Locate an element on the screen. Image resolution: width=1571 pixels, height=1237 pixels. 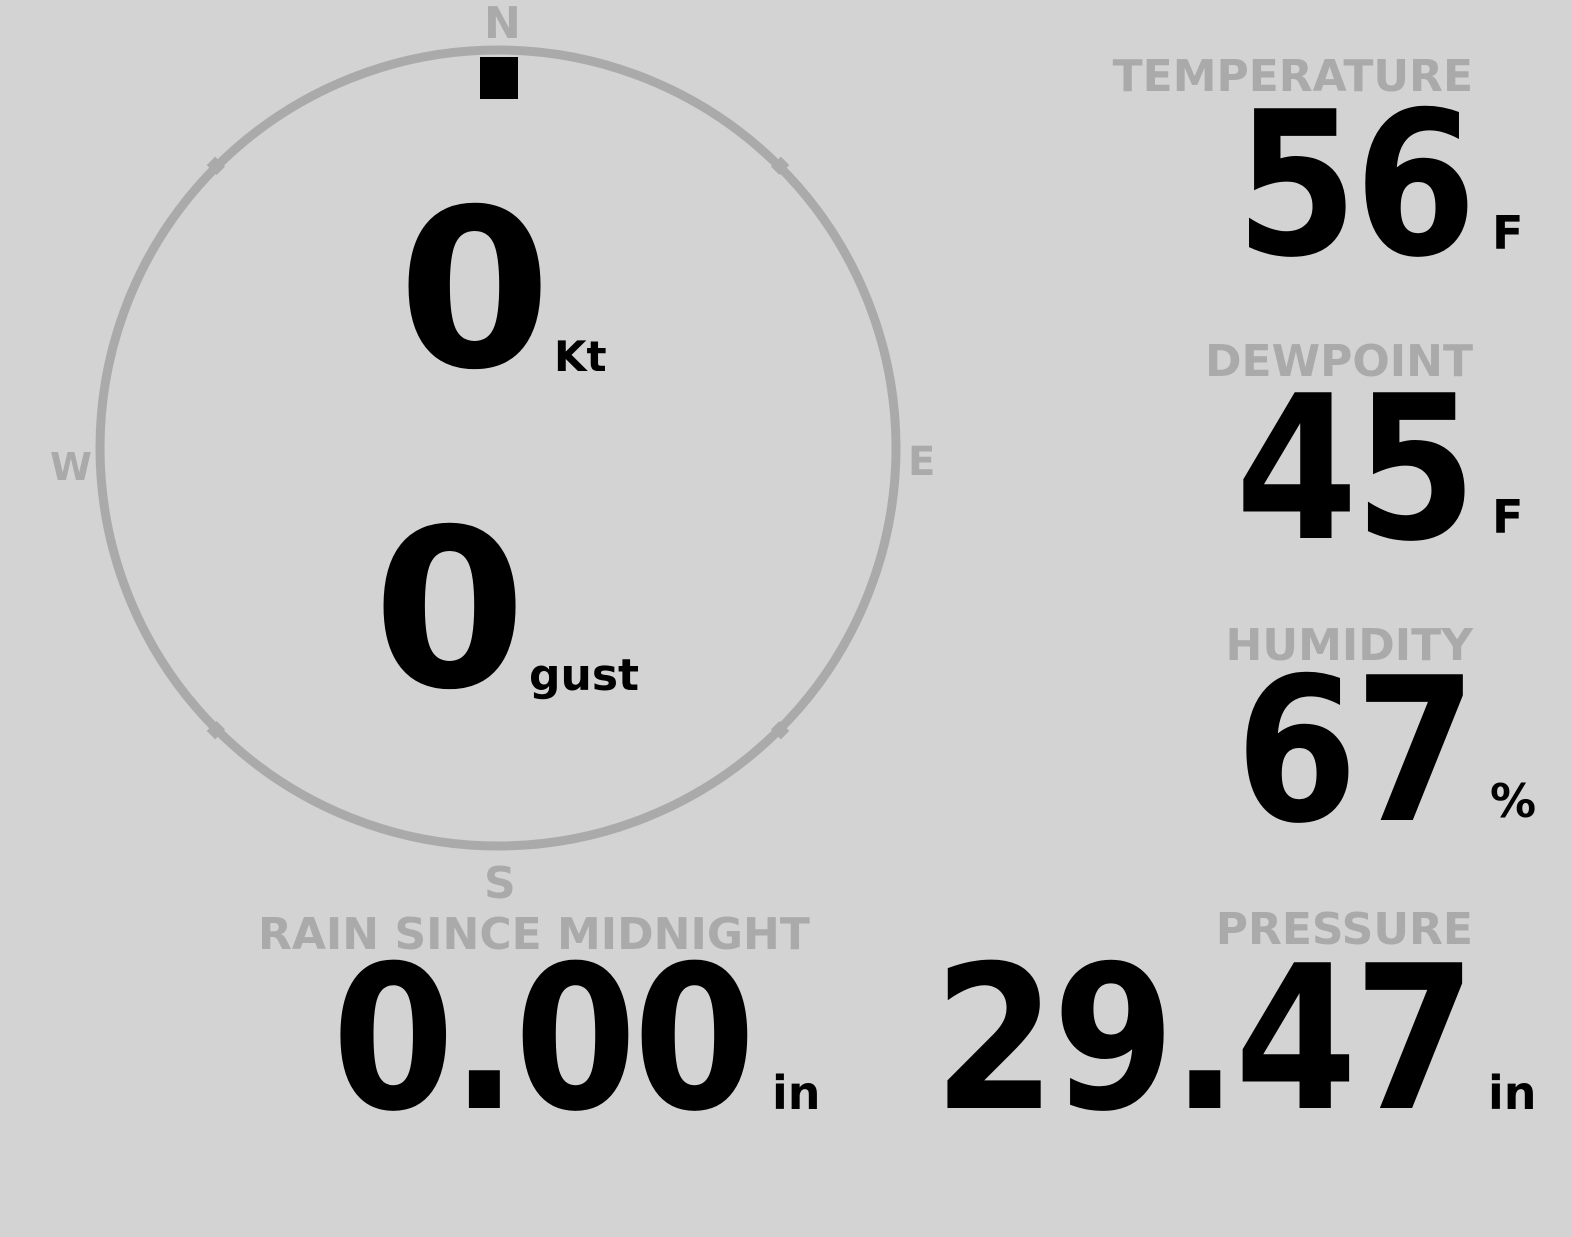
dewpoint-unit: F is located at coordinates (1508, 517).